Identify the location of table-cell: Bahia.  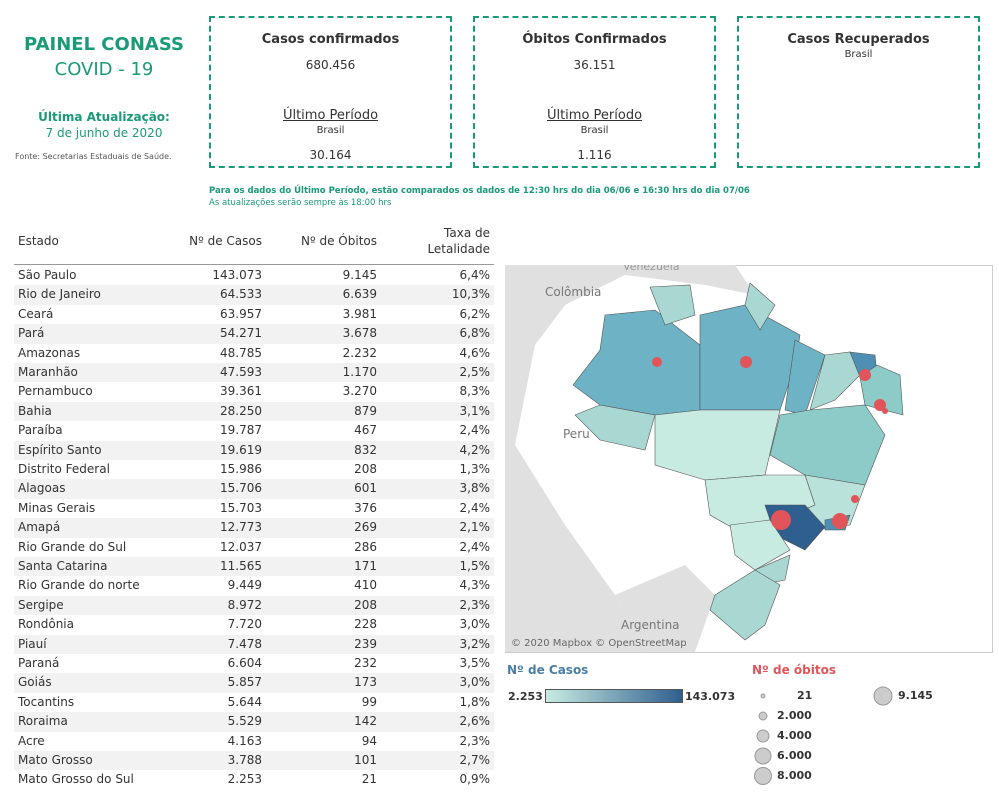
(35, 410).